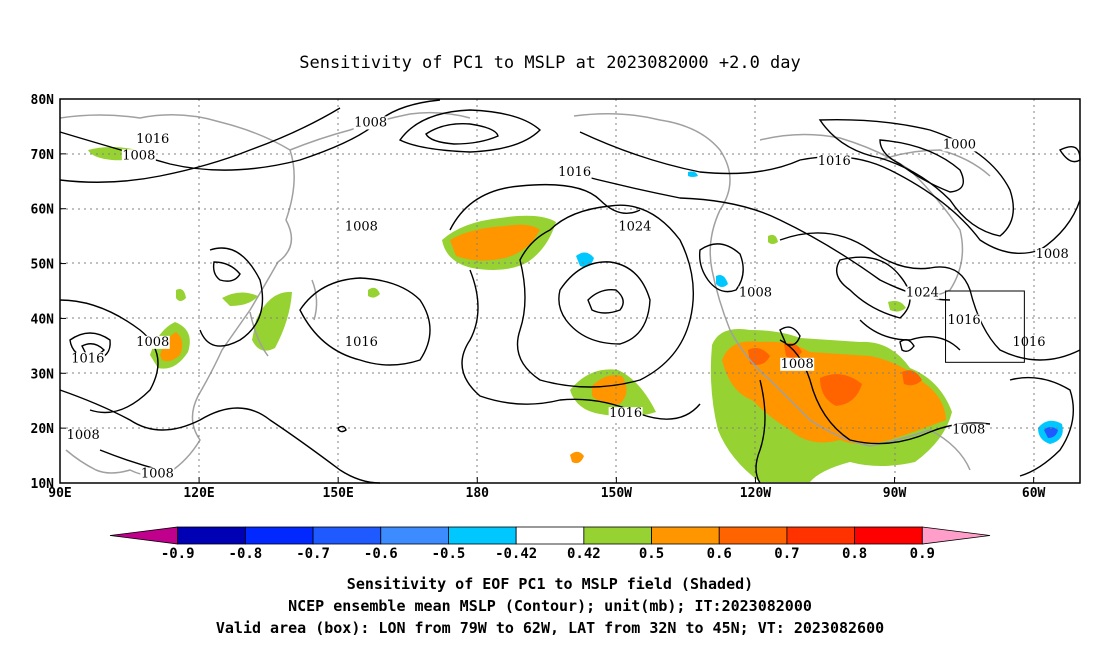 The image size is (1100, 650). I want to click on lat-tick-label: 10N, so click(43, 484).